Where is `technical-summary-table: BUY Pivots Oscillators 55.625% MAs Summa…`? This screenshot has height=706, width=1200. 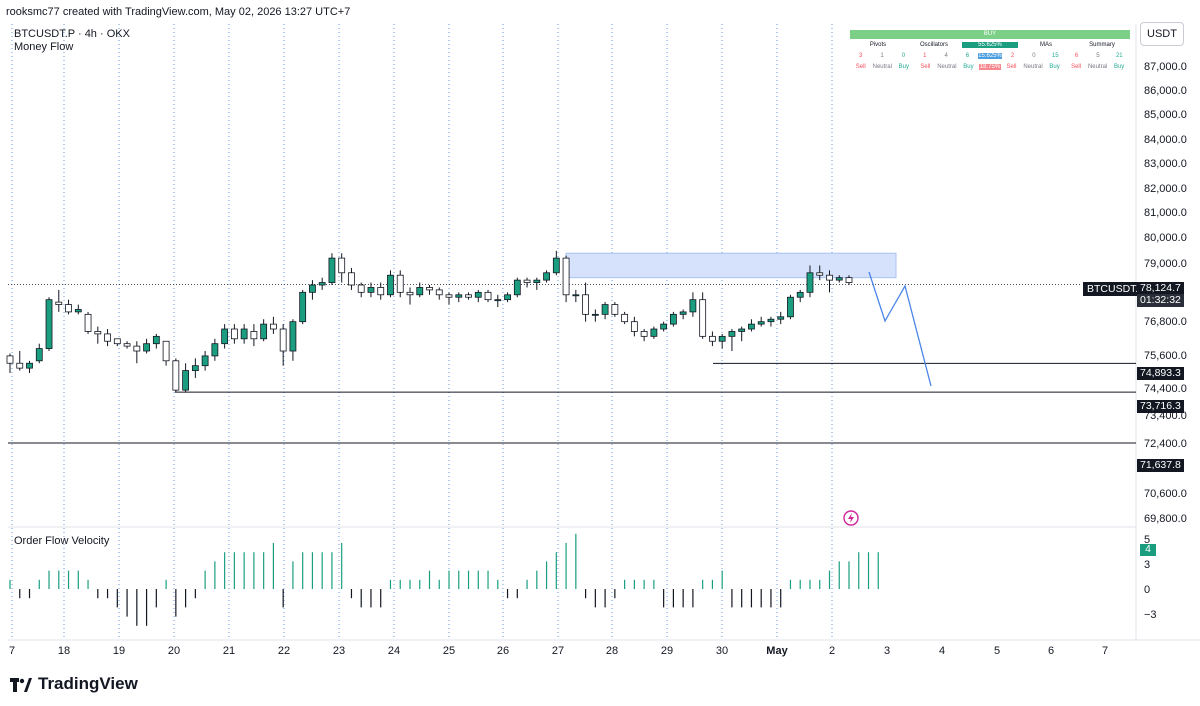 technical-summary-table: BUY Pivots Oscillators 55.625% MAs Summa… is located at coordinates (990, 51).